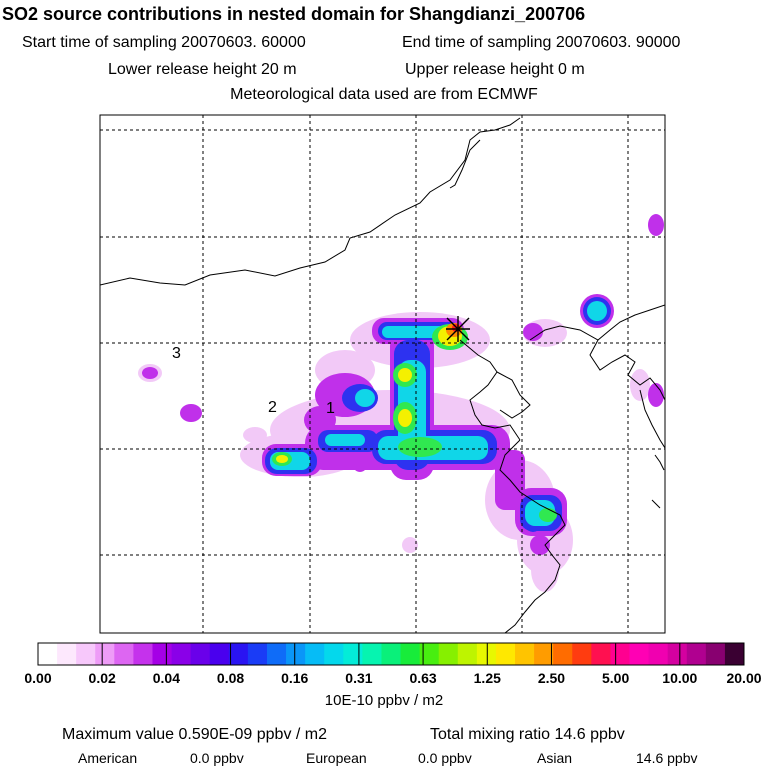  I want to click on colorbar-tick-label: 5.00, so click(616, 678).